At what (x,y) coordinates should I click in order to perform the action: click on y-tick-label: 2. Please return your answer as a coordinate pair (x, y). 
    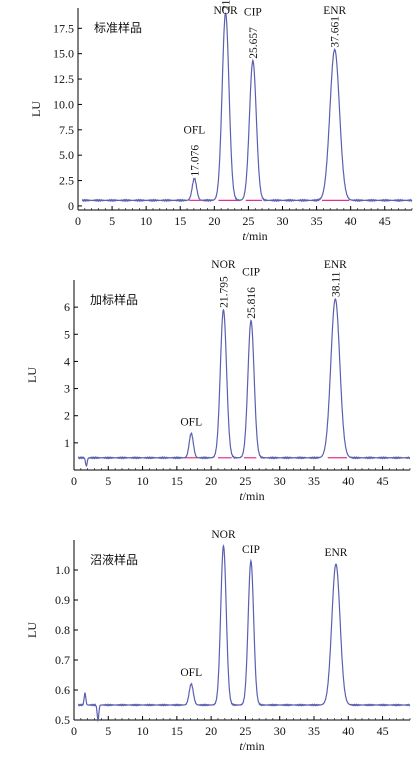
    Looking at the image, I should click on (67, 416).